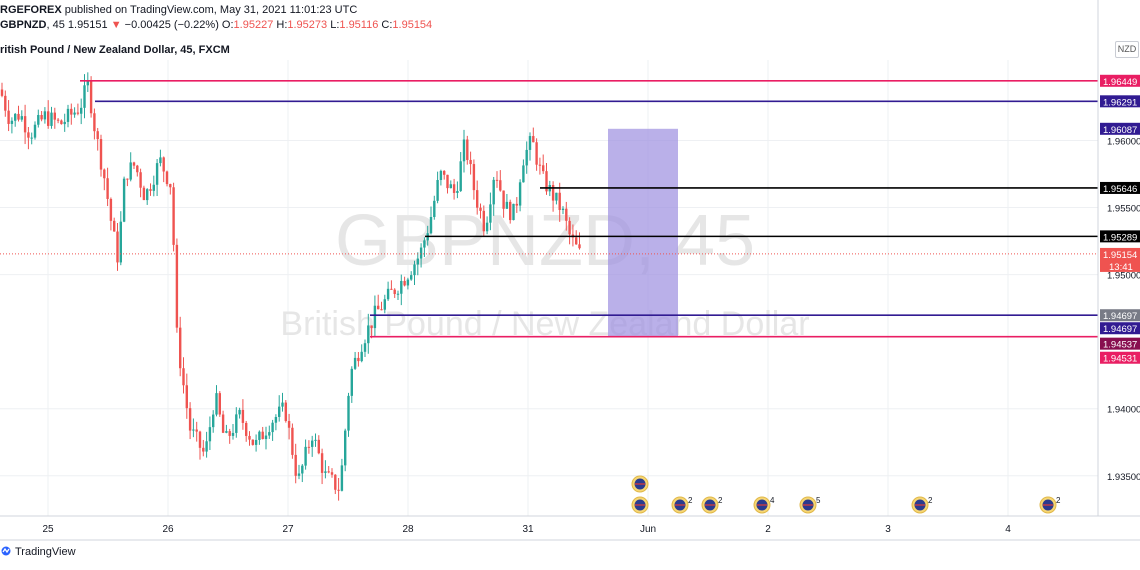  Describe the element at coordinates (1120, 82) in the screenshot. I see `price-badge-label: 1.96449` at that location.